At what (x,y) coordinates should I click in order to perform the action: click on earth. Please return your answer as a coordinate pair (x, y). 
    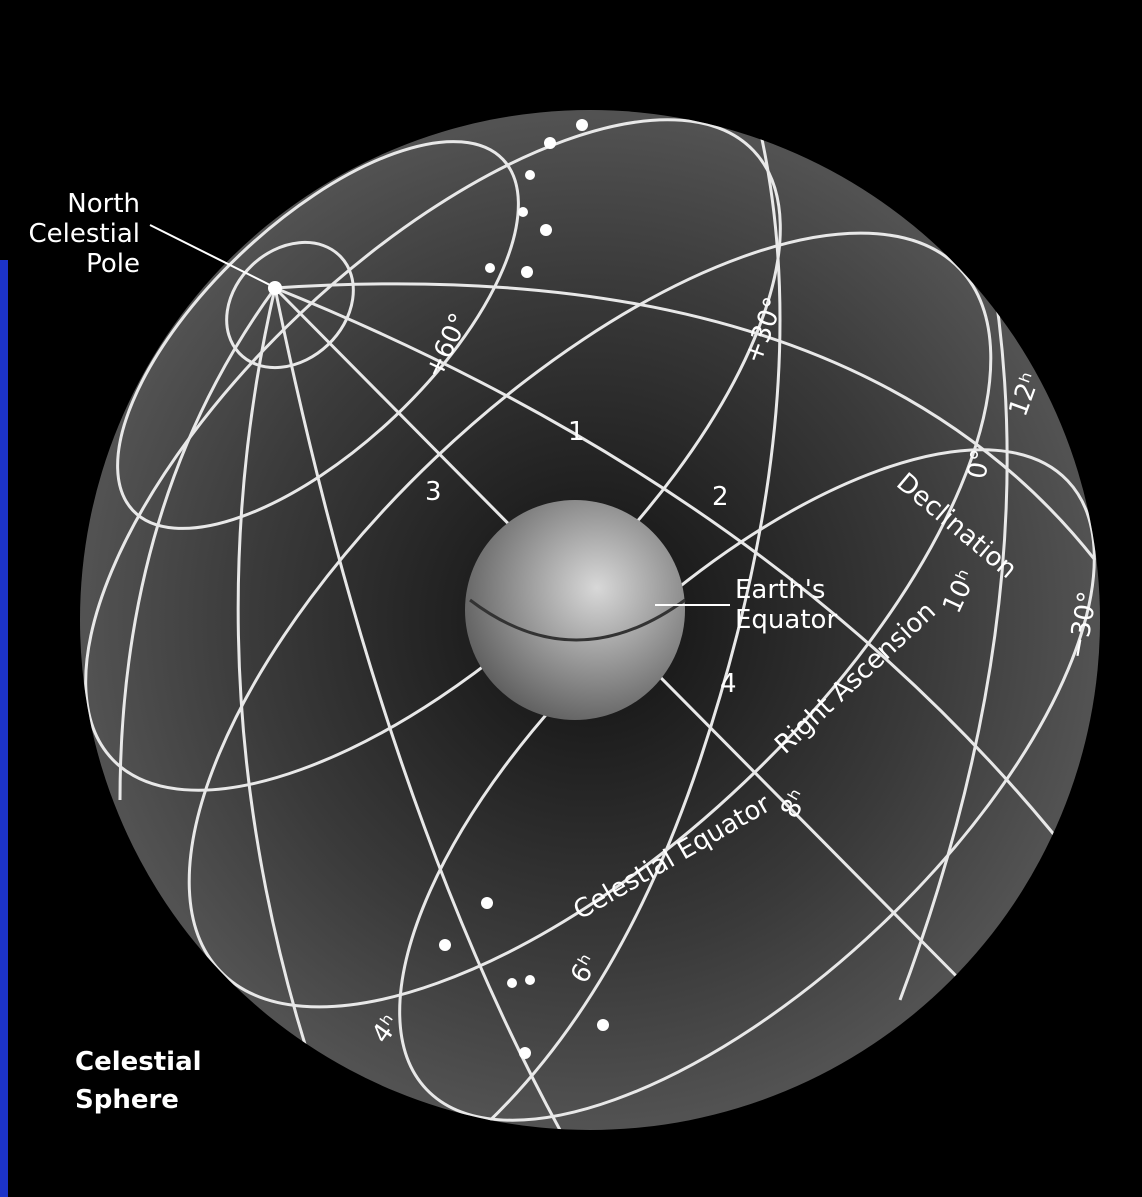
    Looking at the image, I should click on (575, 610).